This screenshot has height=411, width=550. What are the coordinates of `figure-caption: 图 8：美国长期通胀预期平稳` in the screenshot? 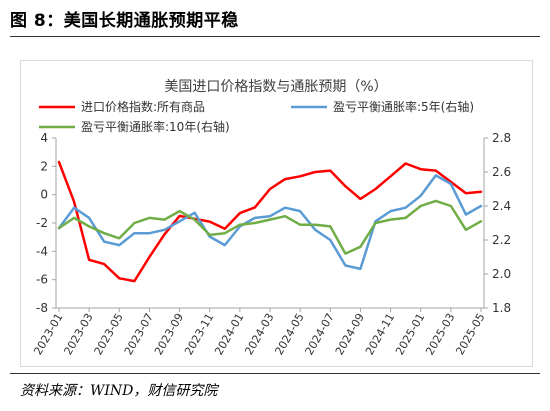 It's located at (124, 21).